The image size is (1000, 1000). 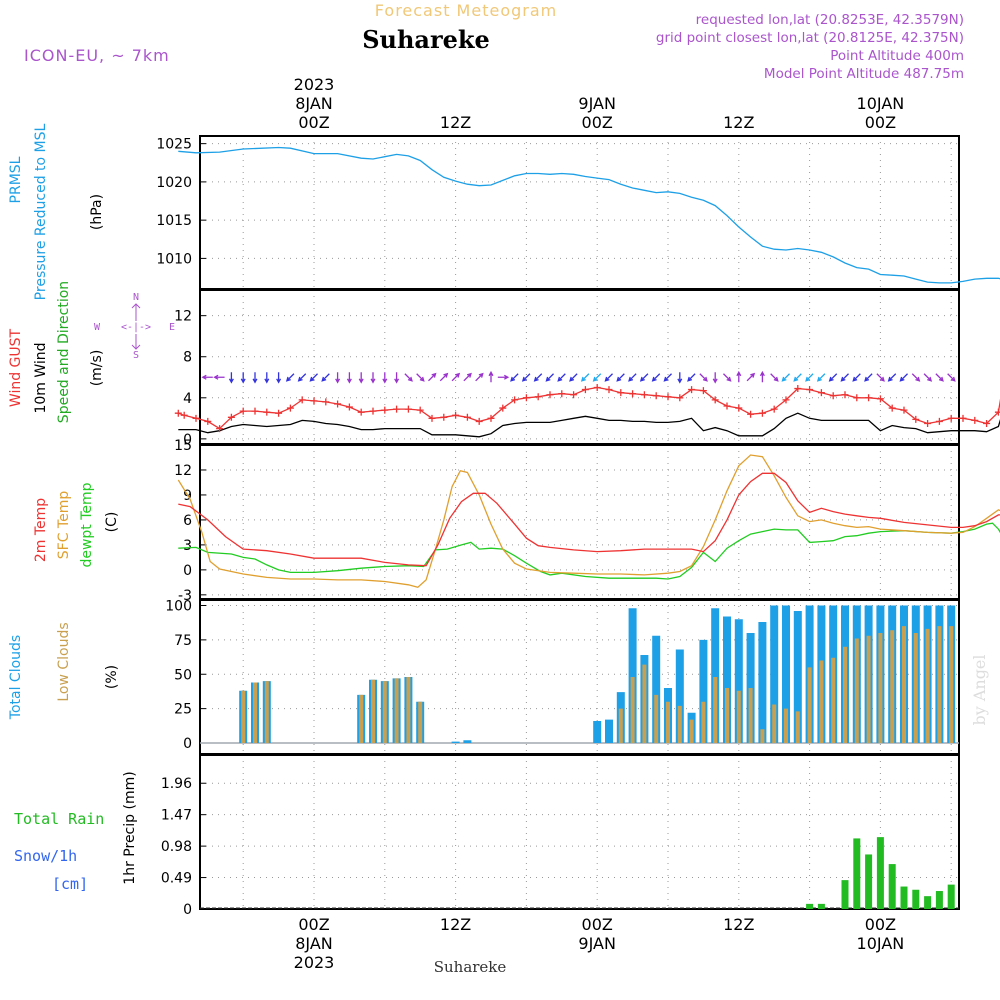 I want to click on y-tick-label: 15, so click(x=183, y=446).